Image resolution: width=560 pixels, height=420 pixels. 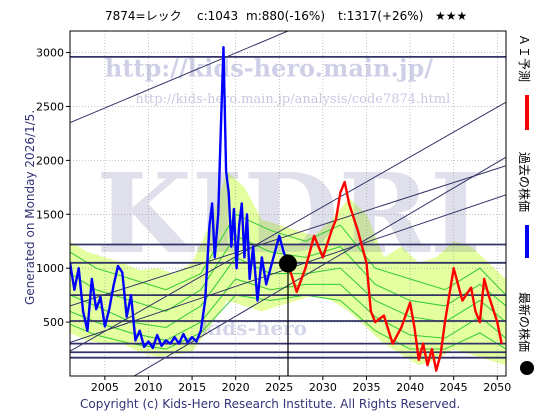 I want to click on header-mid: m:880(-16%), so click(x=285, y=16).